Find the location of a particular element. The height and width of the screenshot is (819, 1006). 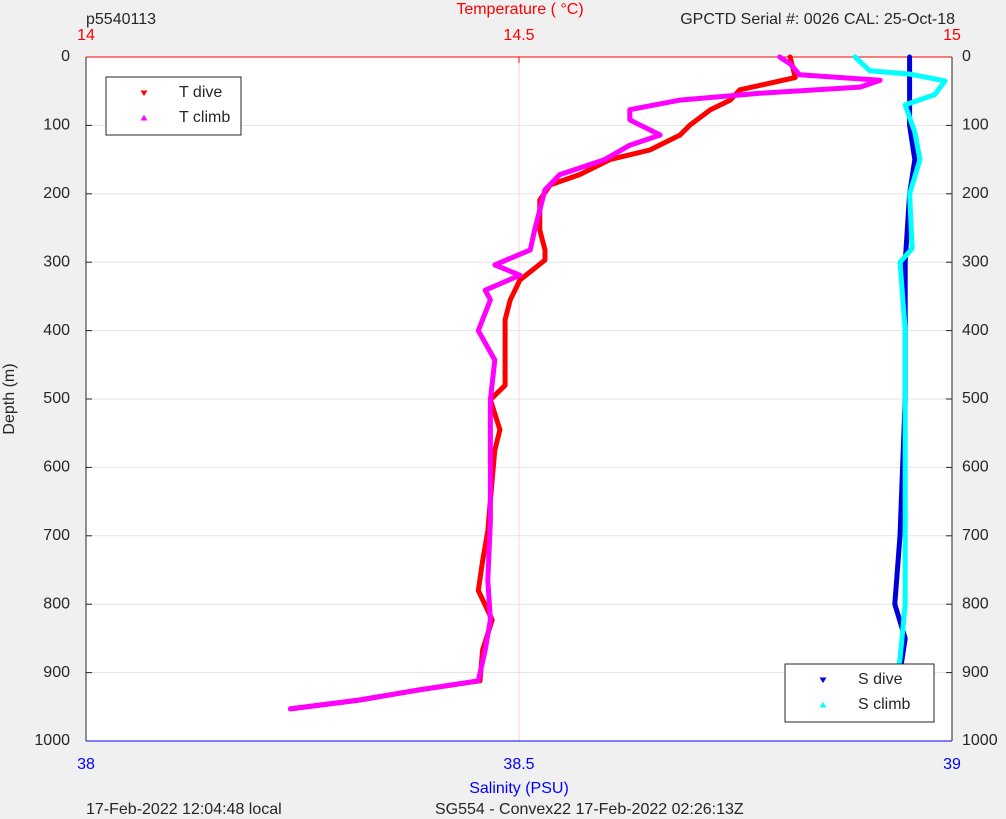

y-tick-label: 200 is located at coordinates (56, 193).